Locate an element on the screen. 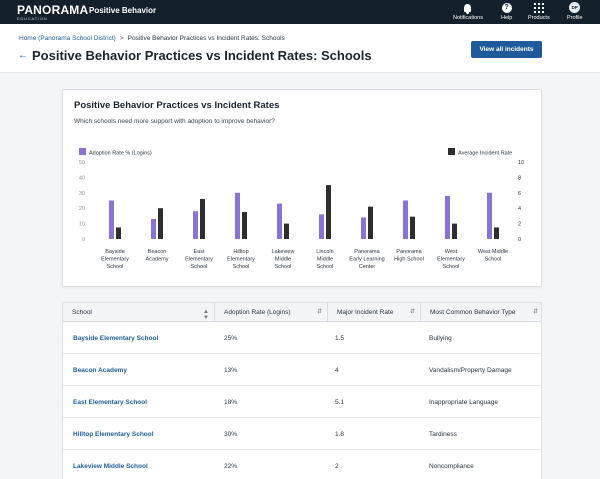 The height and width of the screenshot is (479, 600). panorama-logo: PANORAMA EDUCATION is located at coordinates (52, 12).